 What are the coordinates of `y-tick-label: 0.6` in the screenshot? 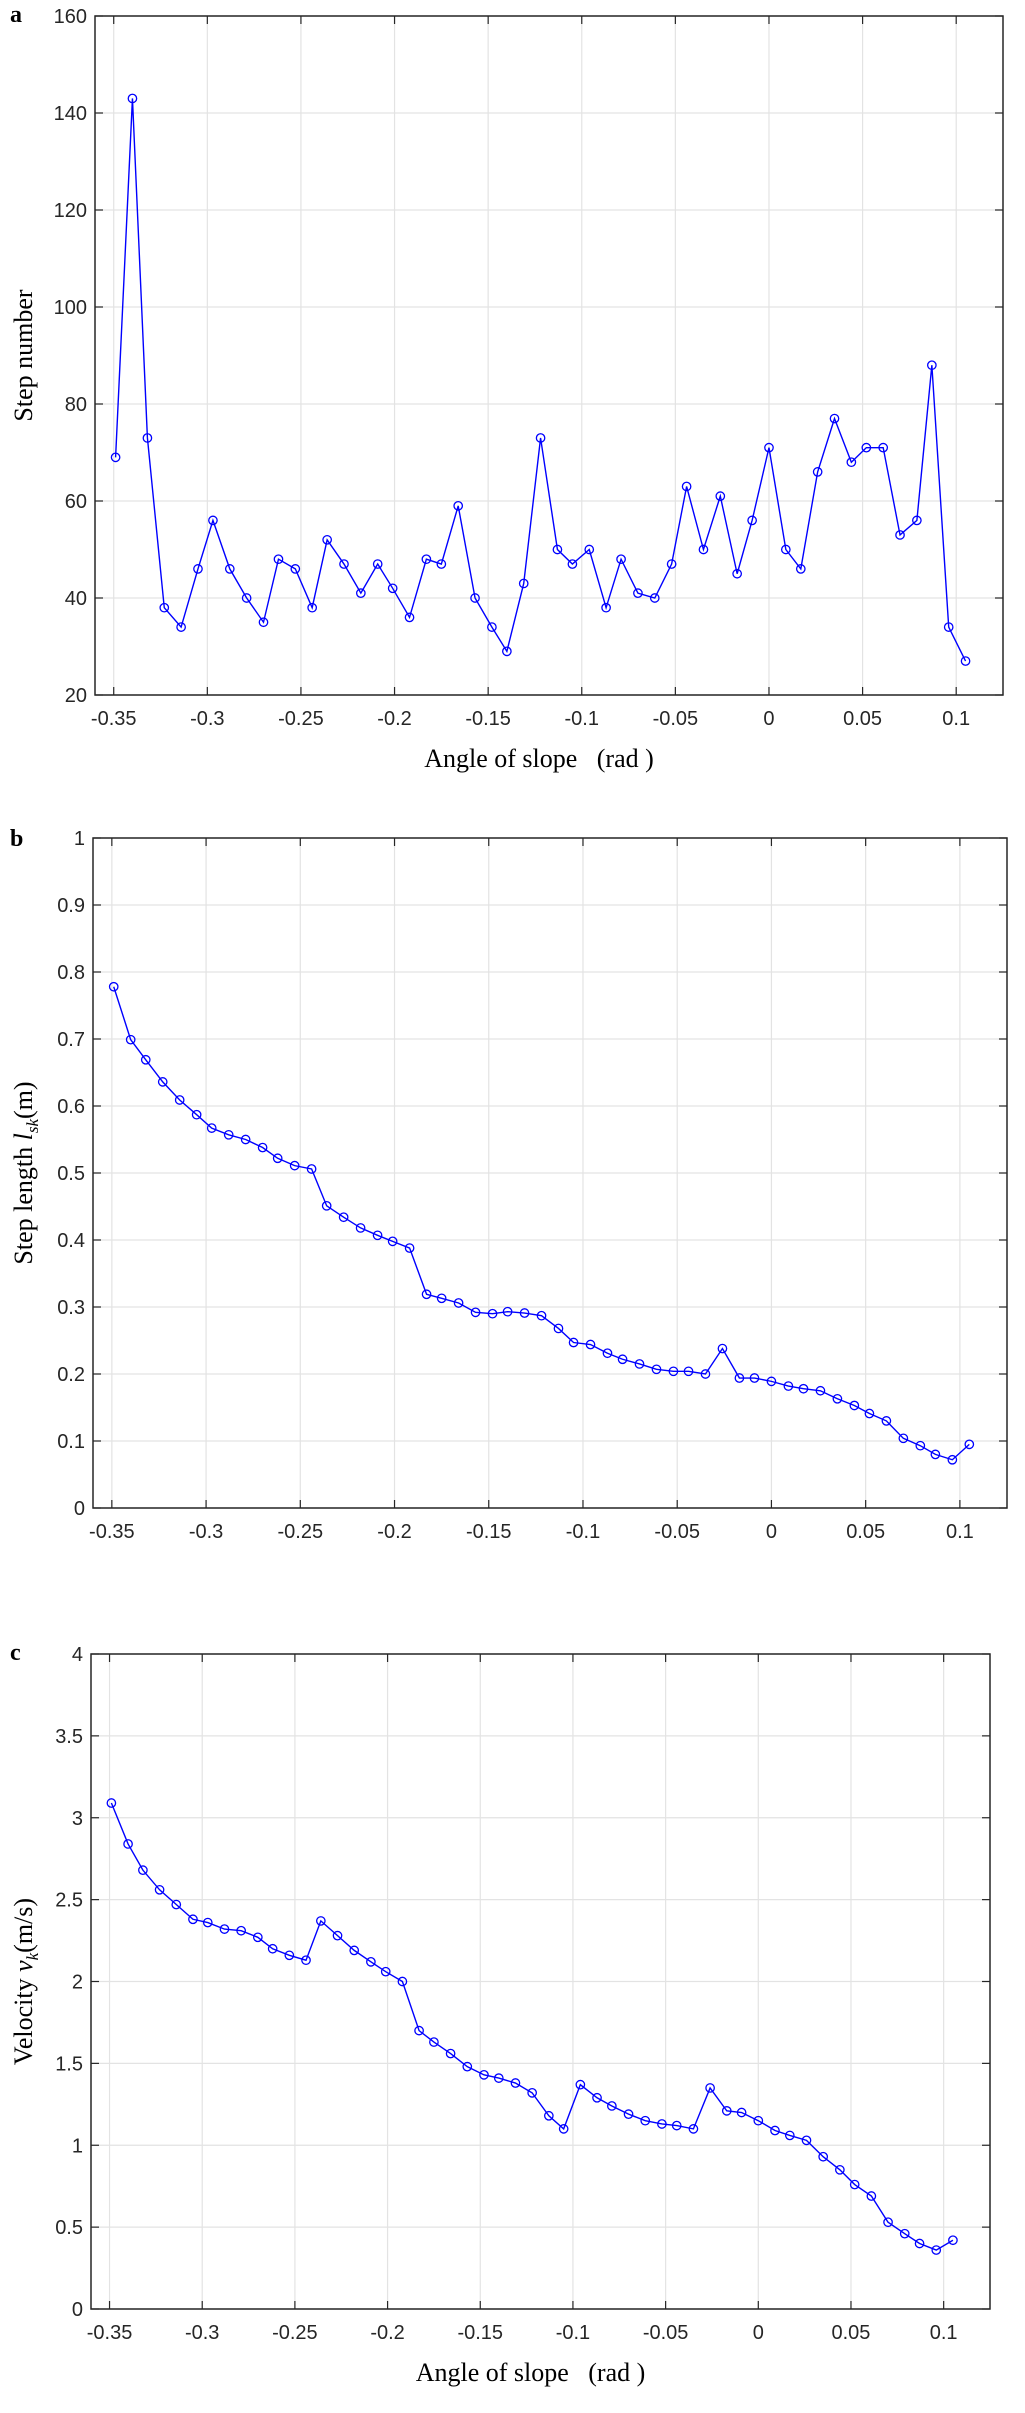 It's located at (71, 1107).